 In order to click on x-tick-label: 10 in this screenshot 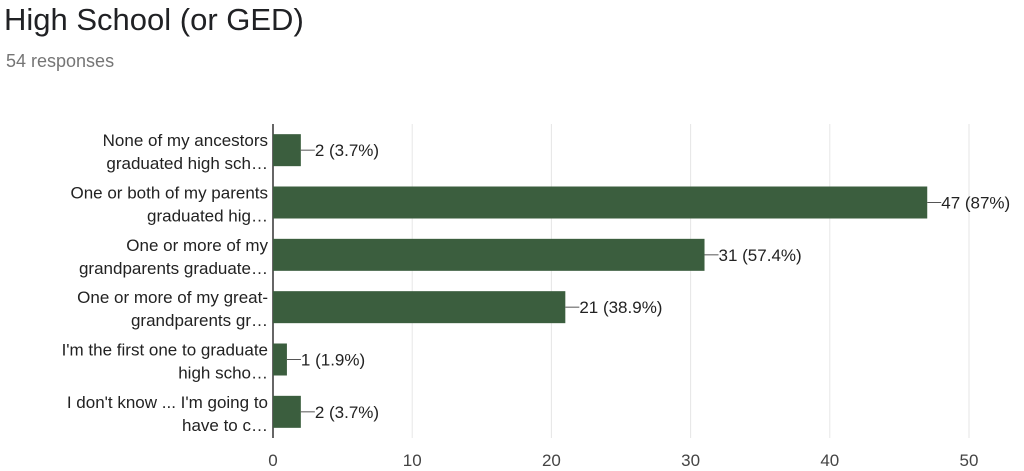, I will do `click(412, 460)`.